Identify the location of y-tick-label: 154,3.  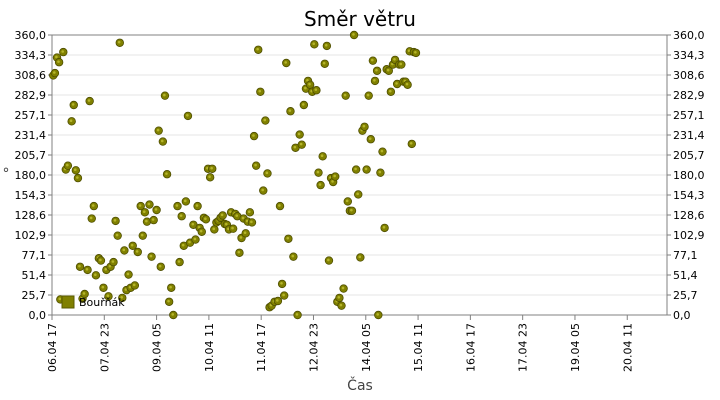
(31, 195).